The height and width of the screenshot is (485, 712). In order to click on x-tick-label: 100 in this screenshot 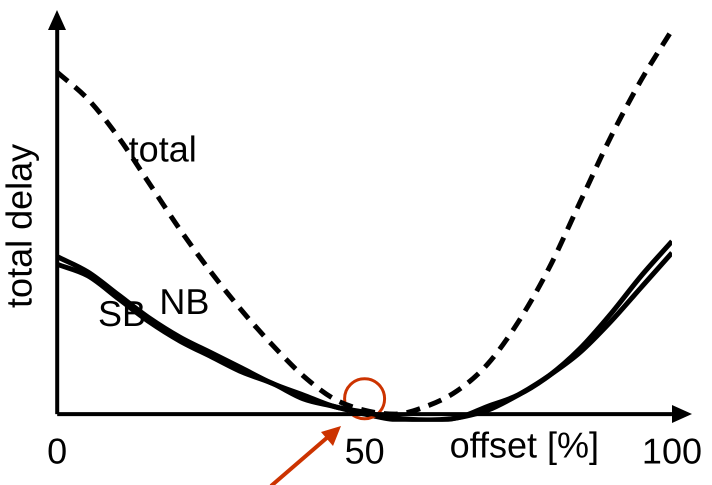, I will do `click(672, 451)`.